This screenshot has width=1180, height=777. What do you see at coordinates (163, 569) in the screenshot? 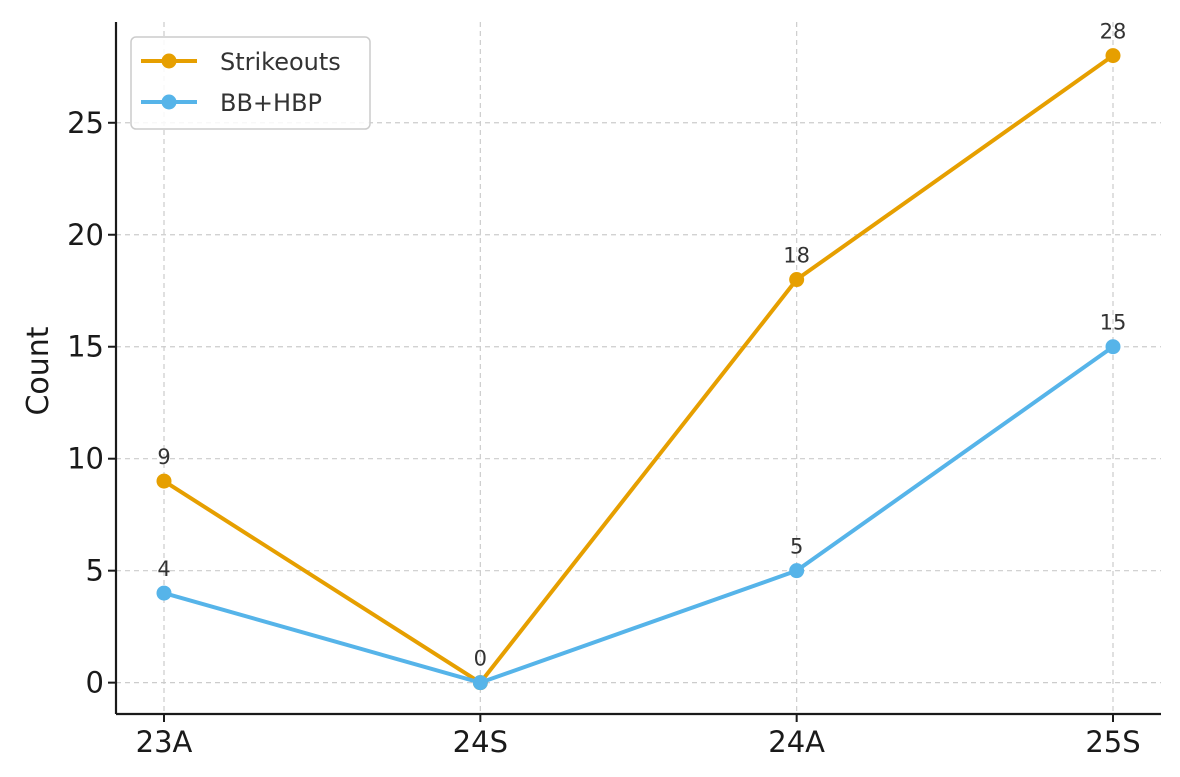
I see `data-label: 4` at bounding box center [163, 569].